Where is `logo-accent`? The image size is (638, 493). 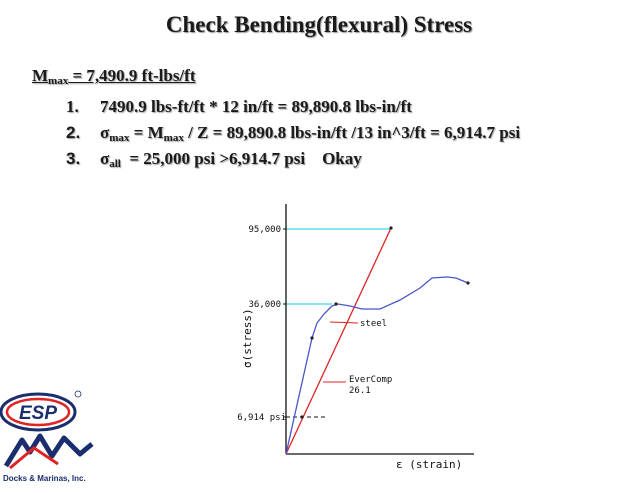
logo-accent is located at coordinates (34, 458).